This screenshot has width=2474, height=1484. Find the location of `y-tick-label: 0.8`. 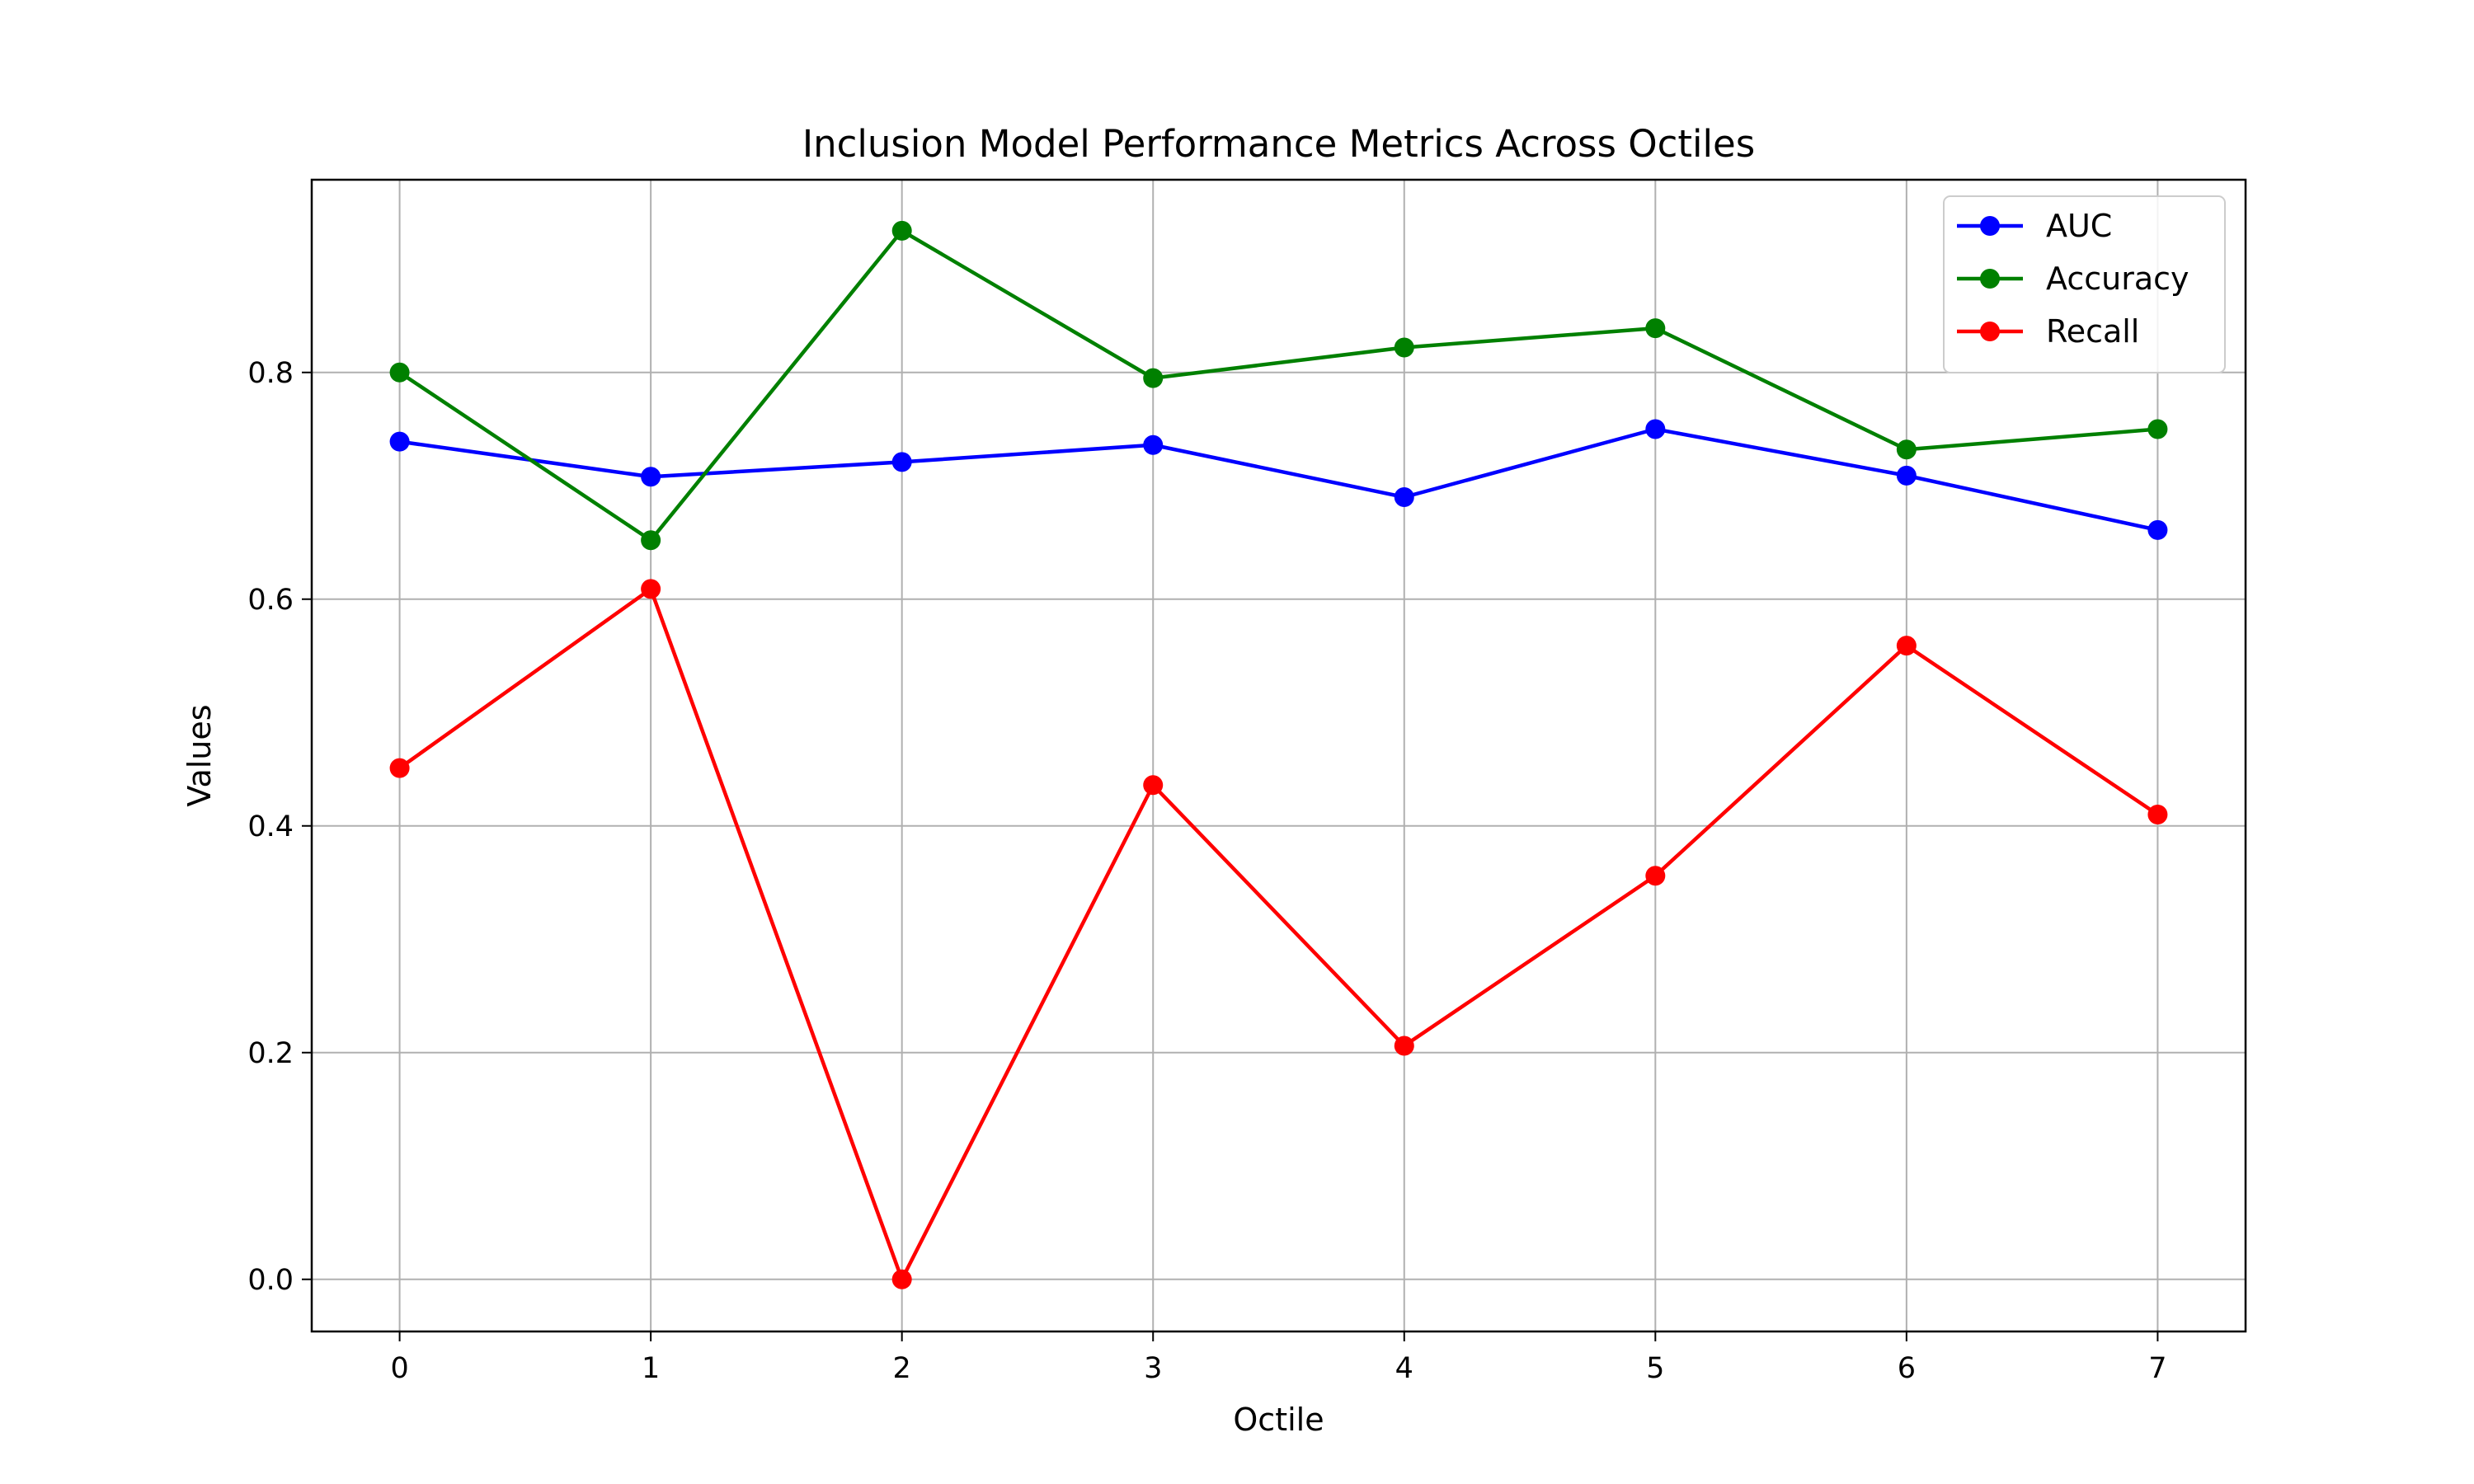

y-tick-label: 0.8 is located at coordinates (270, 373).